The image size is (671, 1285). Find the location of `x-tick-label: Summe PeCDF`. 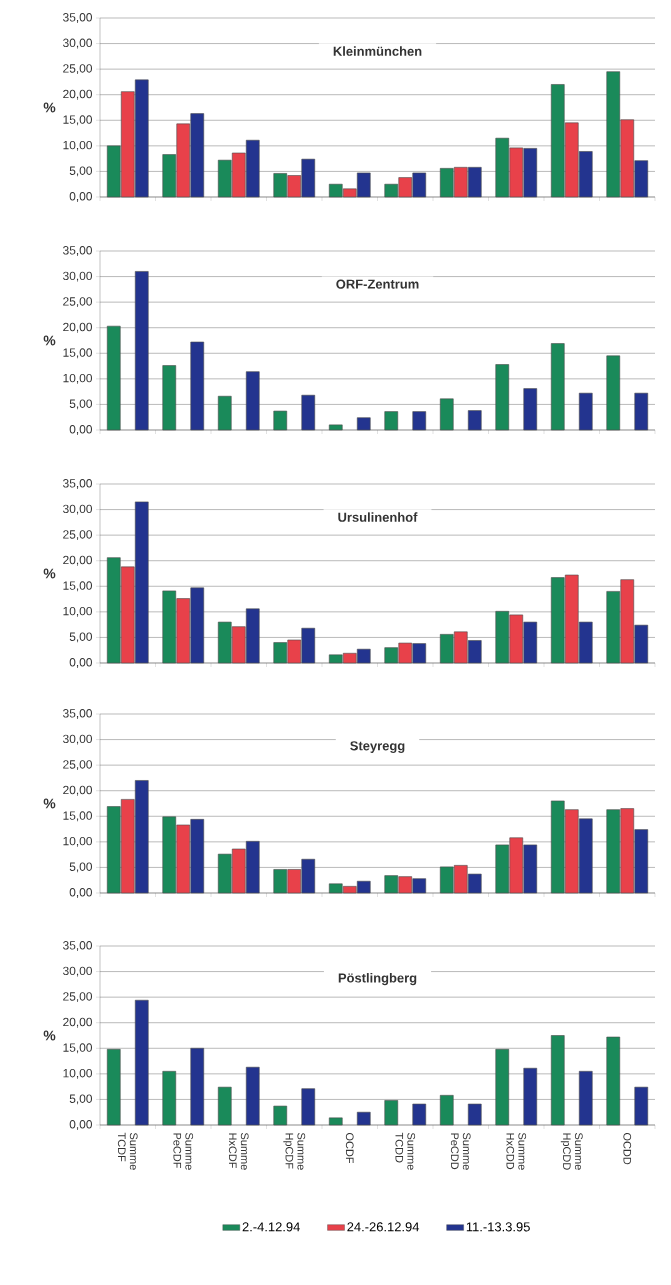

x-tick-label: Summe PeCDF is located at coordinates (183, 1151).